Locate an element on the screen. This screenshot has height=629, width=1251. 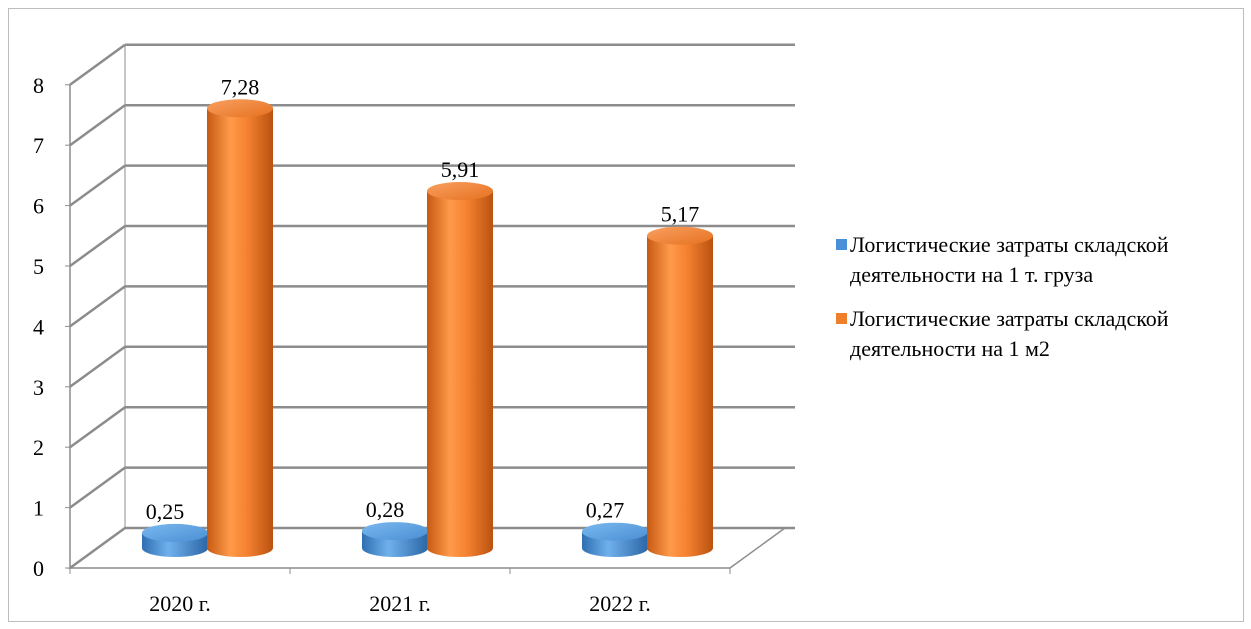
x-tick-label: 2022 г. is located at coordinates (620, 603).